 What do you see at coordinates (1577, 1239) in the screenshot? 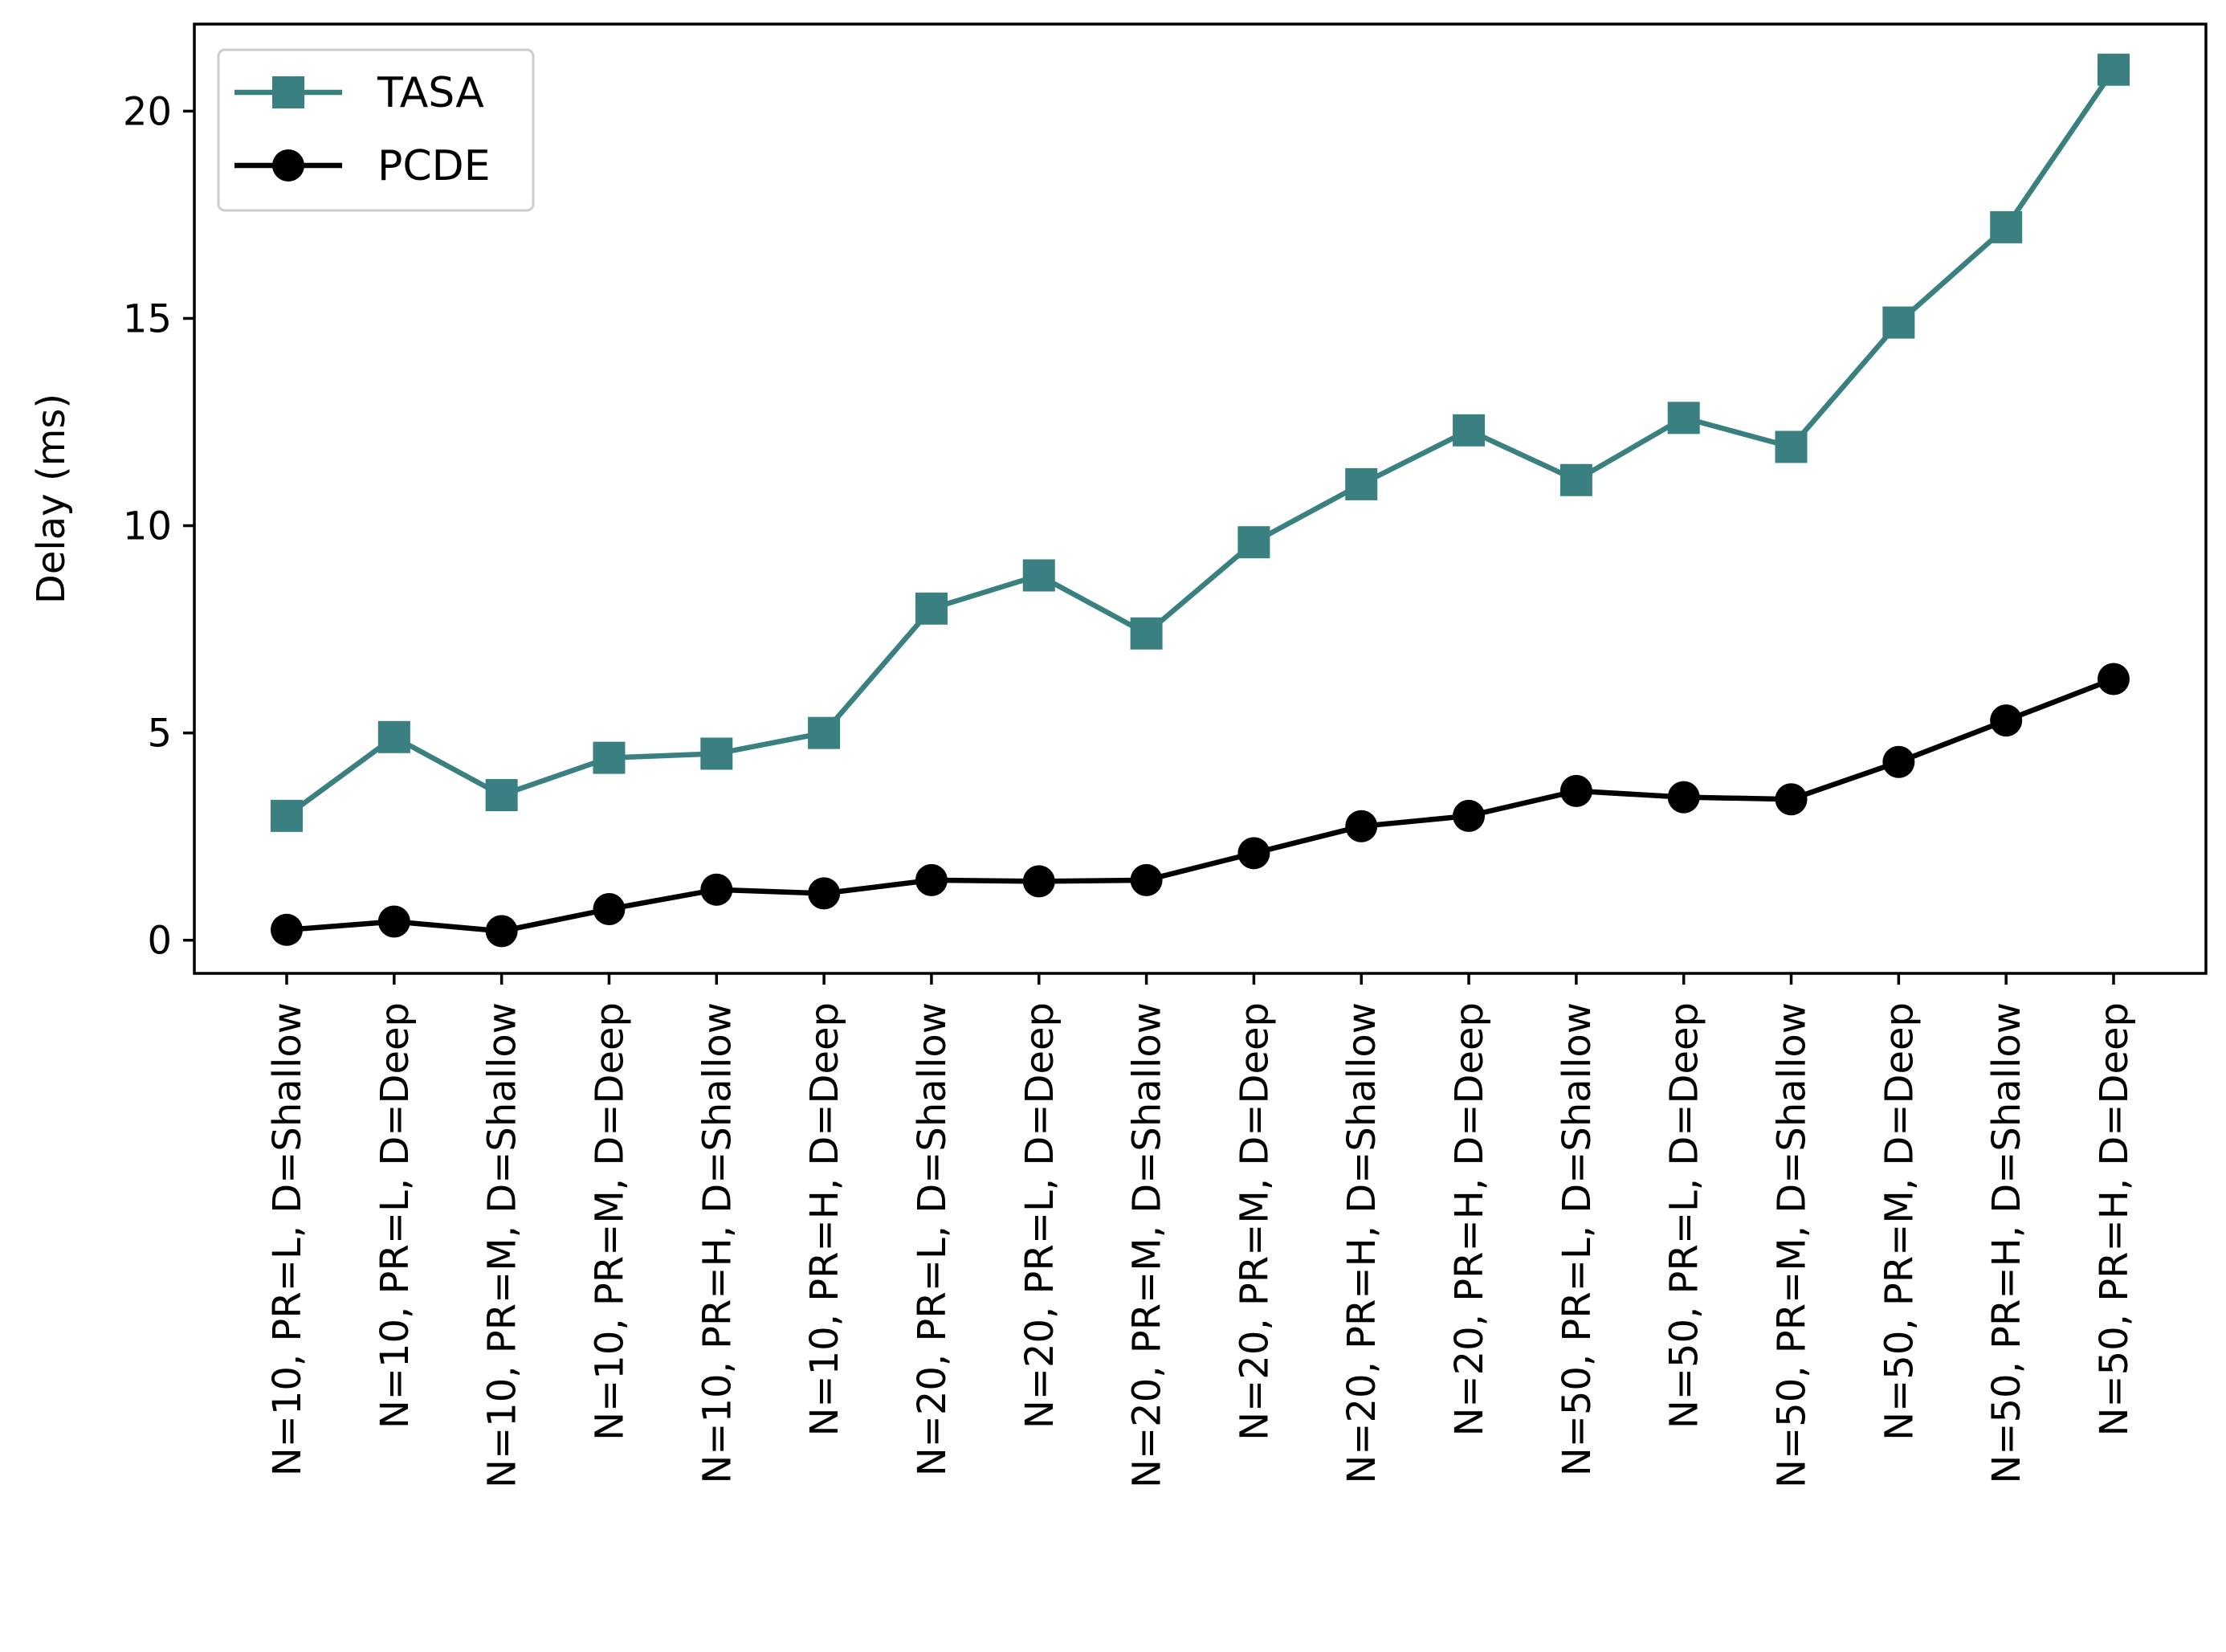
I see `x-tick-label: N=50, PR=L, D=Shallow` at bounding box center [1577, 1239].